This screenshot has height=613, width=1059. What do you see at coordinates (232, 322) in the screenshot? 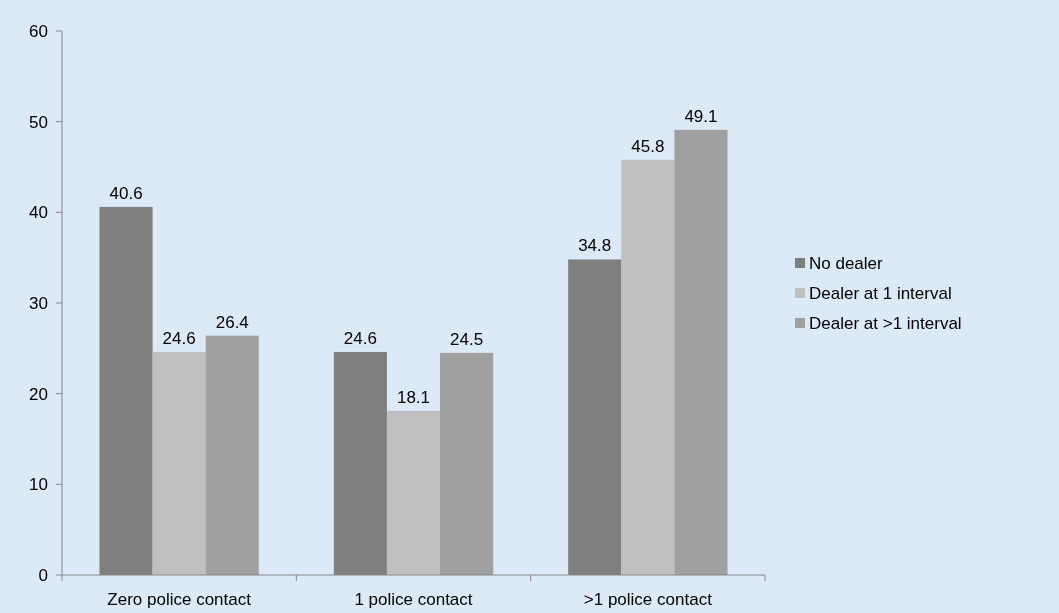
I see `data-label: 26.4` at bounding box center [232, 322].